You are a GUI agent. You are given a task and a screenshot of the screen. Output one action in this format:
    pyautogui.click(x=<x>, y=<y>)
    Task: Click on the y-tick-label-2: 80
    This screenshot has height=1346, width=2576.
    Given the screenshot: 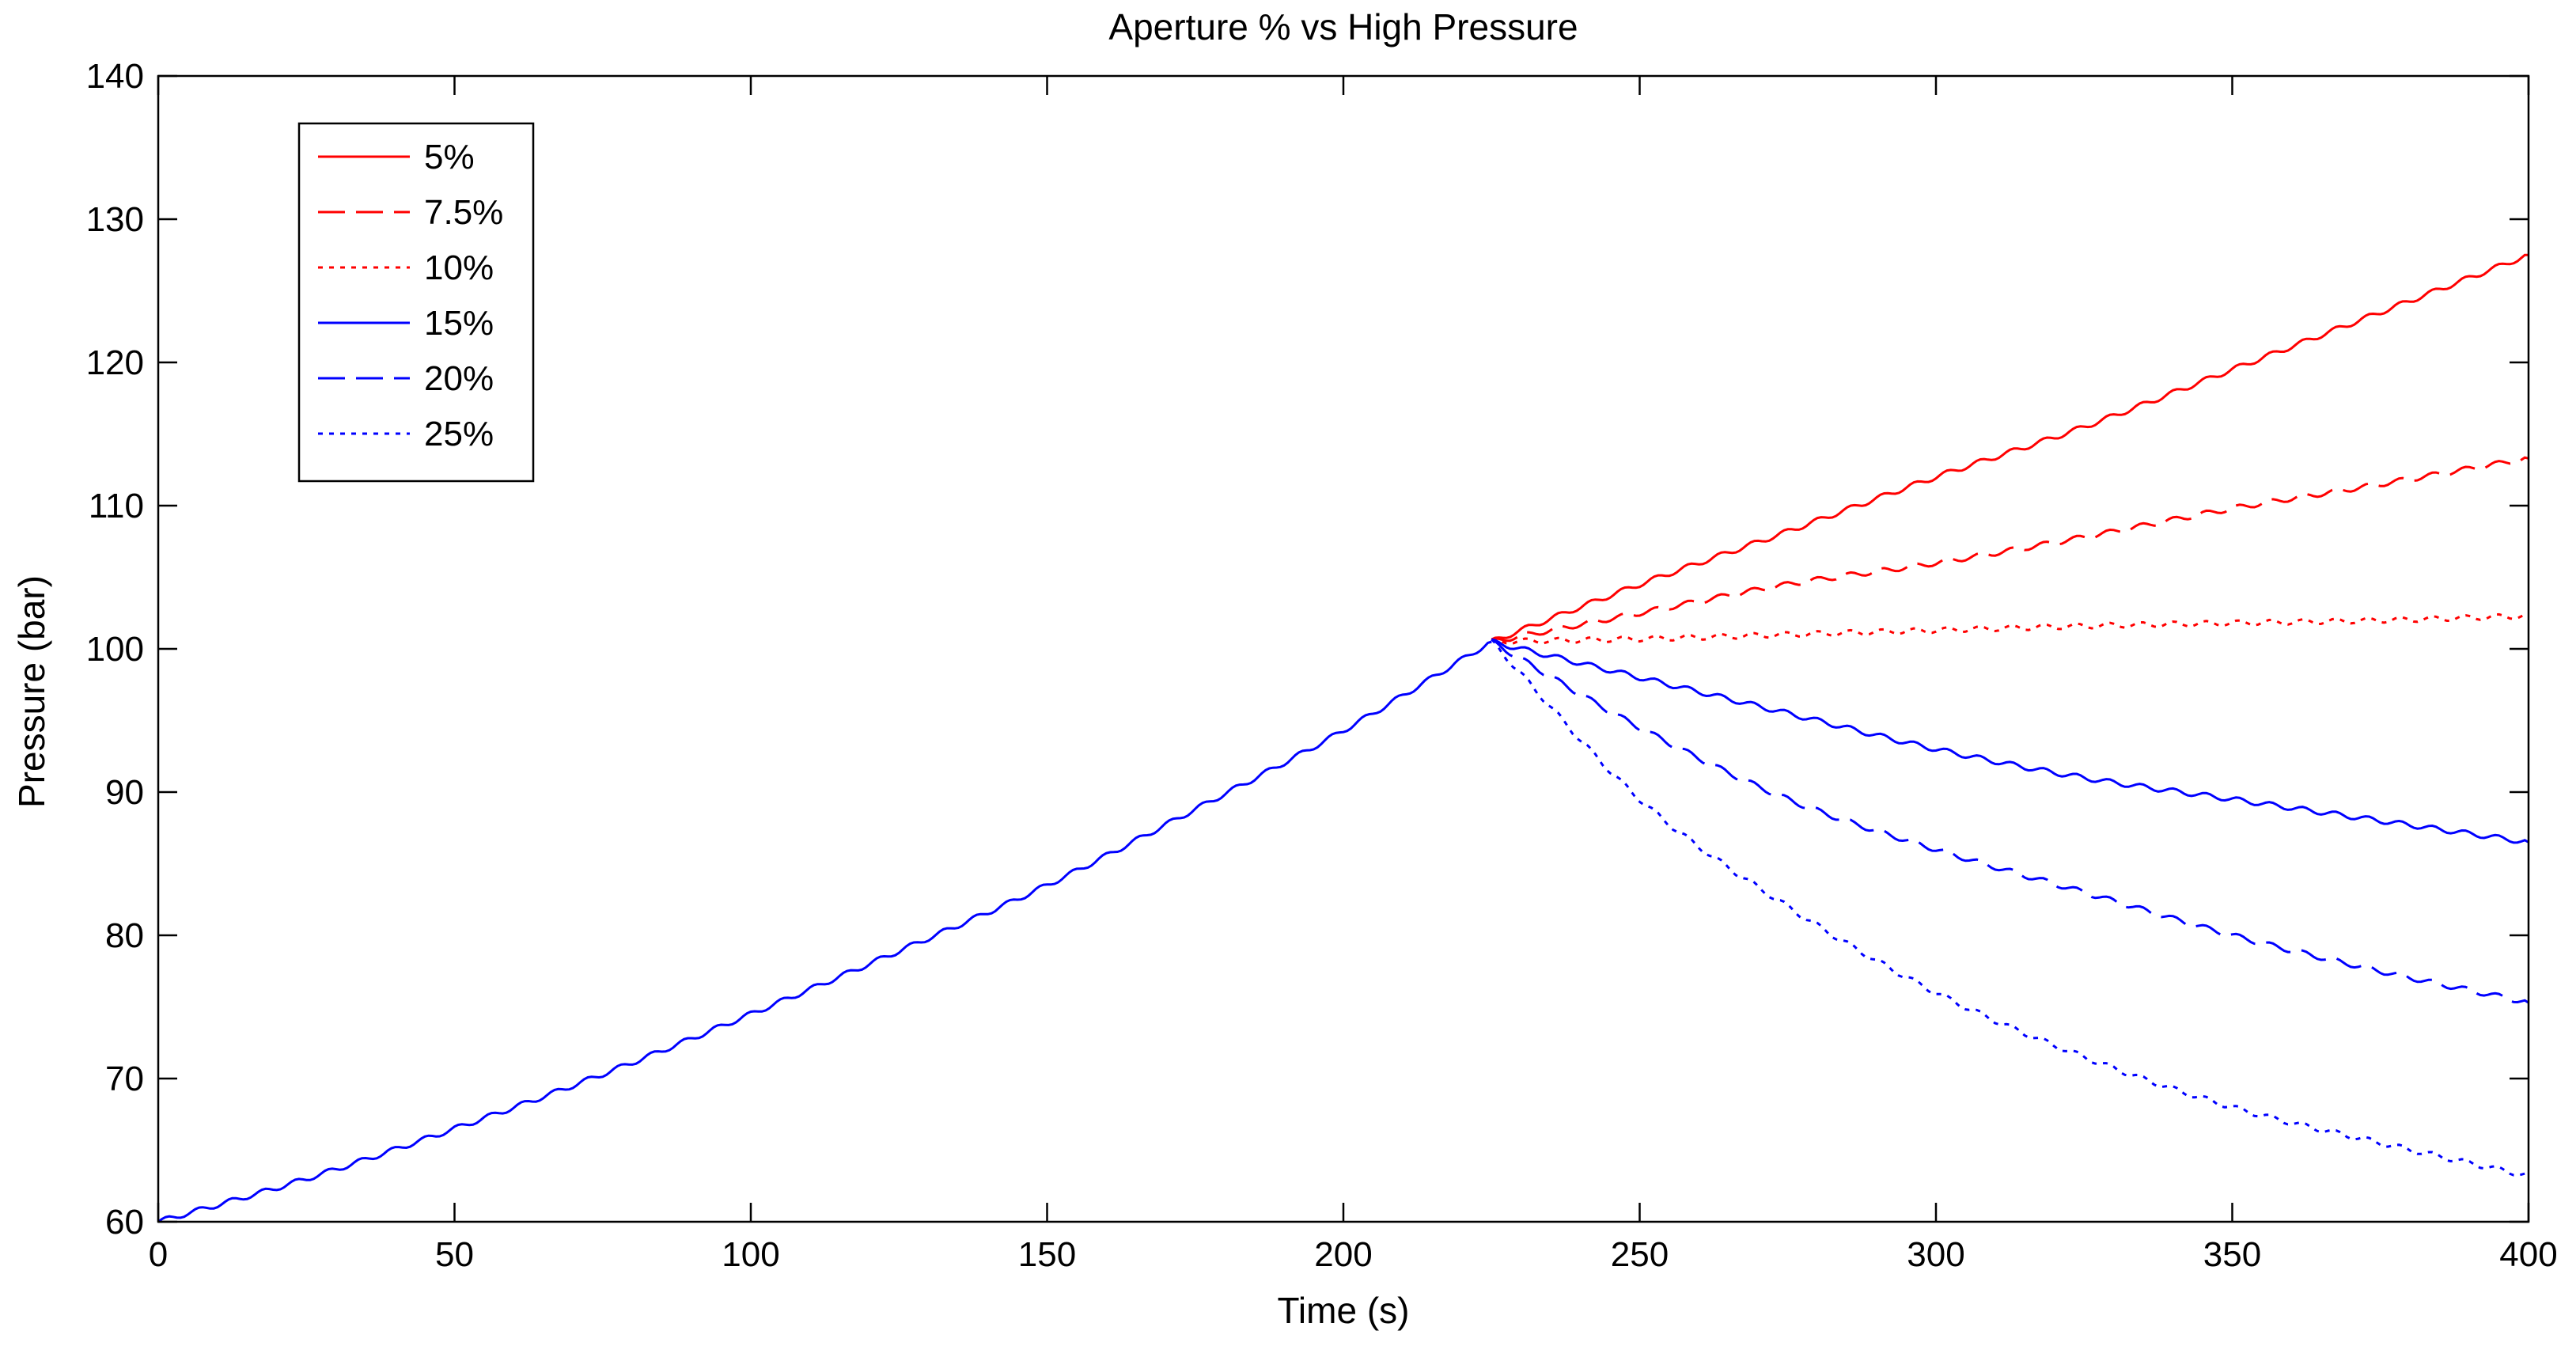 What is the action you would take?
    pyautogui.click(x=124, y=935)
    